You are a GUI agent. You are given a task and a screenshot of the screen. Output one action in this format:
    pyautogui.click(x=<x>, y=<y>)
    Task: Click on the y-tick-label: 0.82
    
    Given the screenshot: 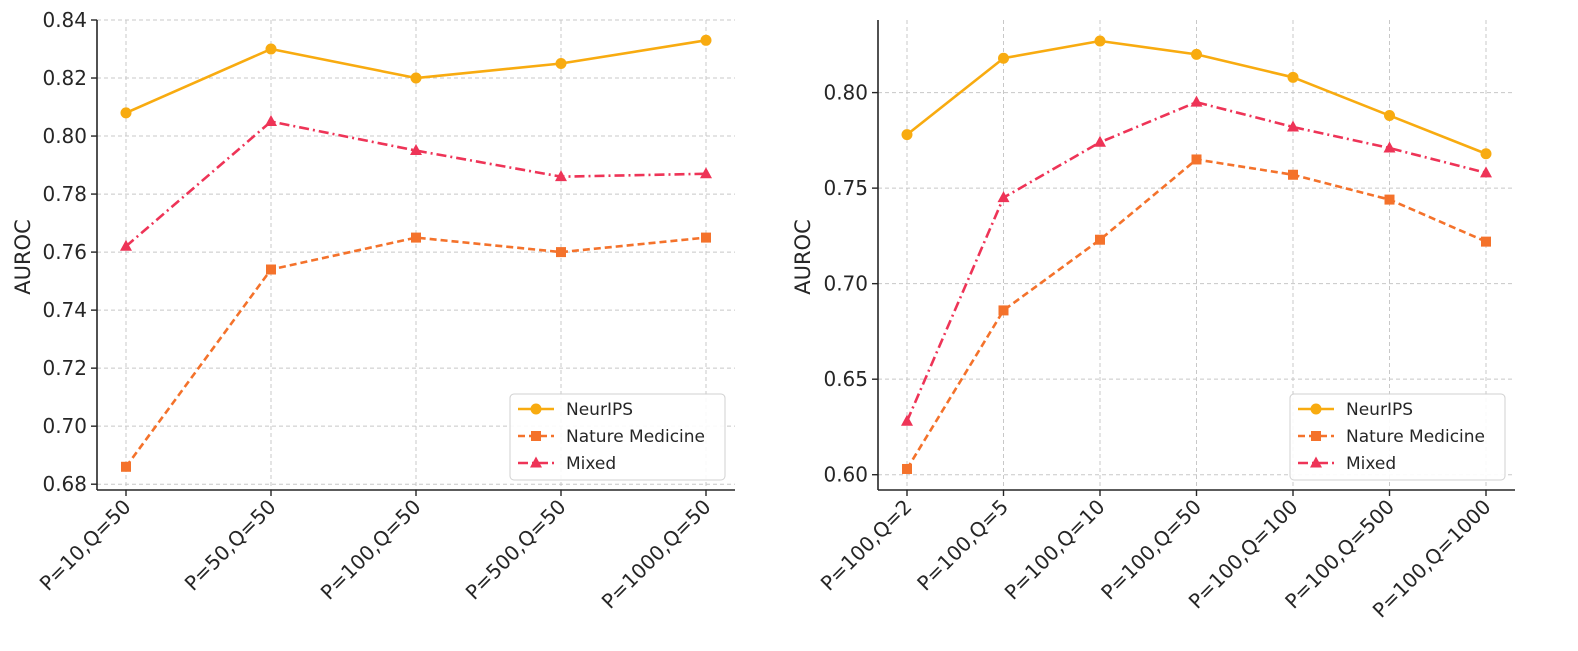 What is the action you would take?
    pyautogui.click(x=64, y=78)
    